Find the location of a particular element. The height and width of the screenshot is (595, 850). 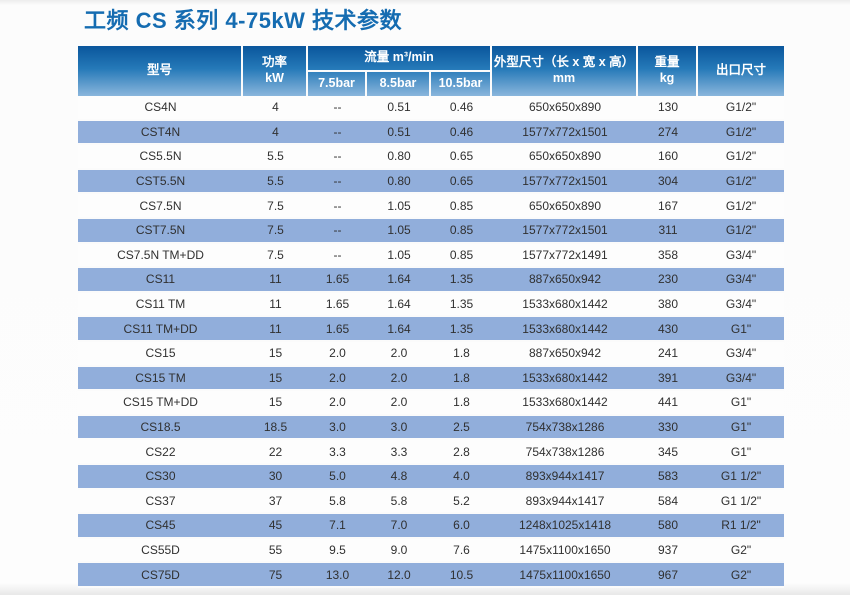

table-cell: 937 is located at coordinates (668, 551).